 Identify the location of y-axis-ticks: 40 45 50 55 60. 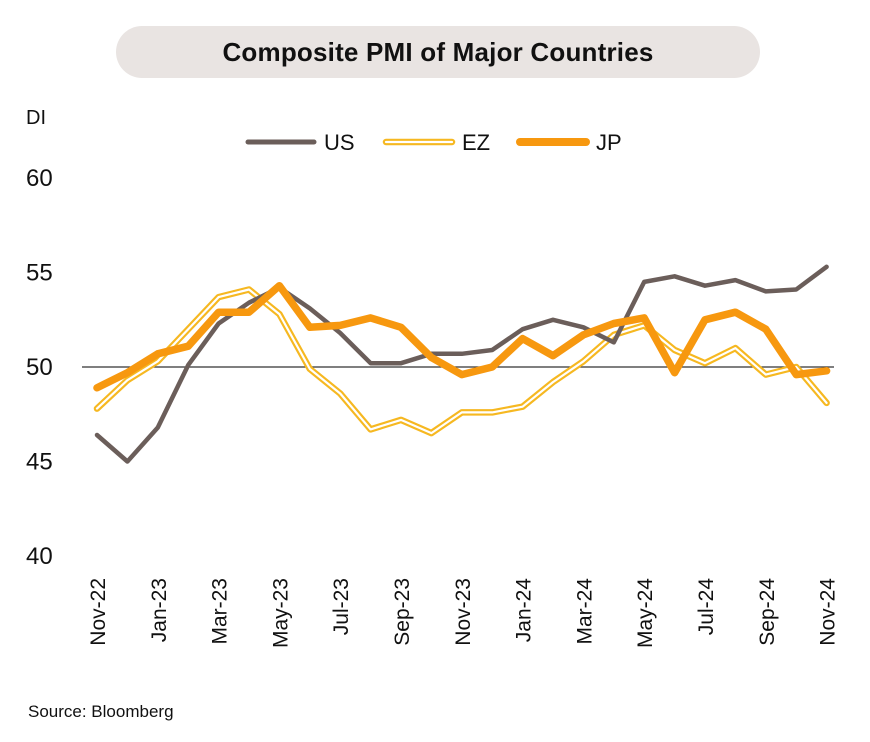
(39, 367).